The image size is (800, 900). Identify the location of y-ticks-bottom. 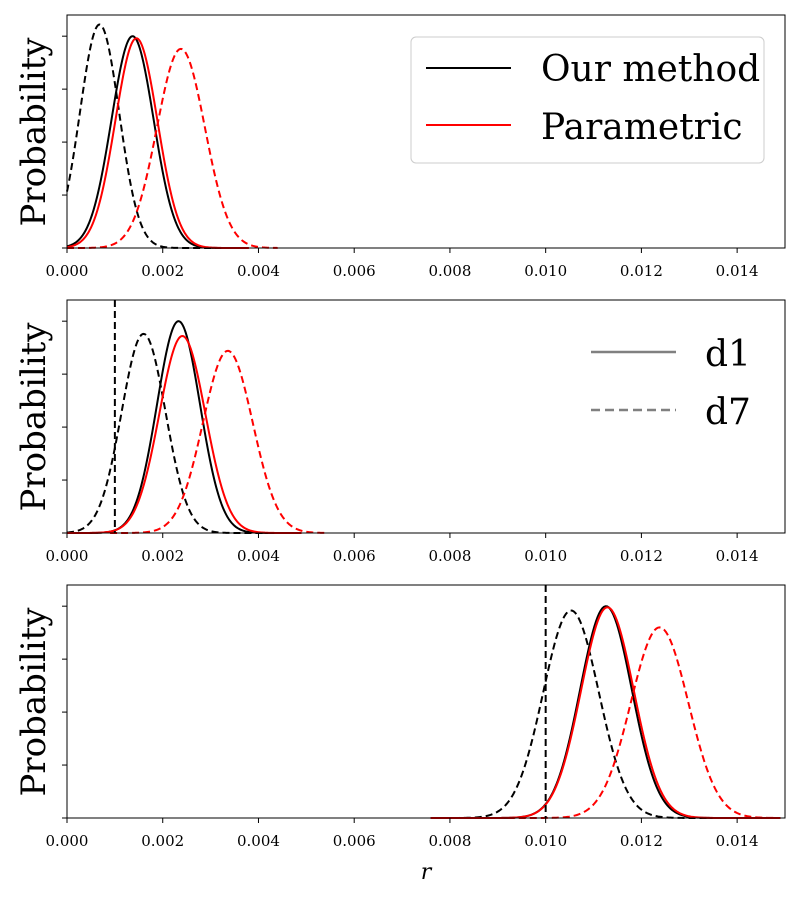
(64, 712).